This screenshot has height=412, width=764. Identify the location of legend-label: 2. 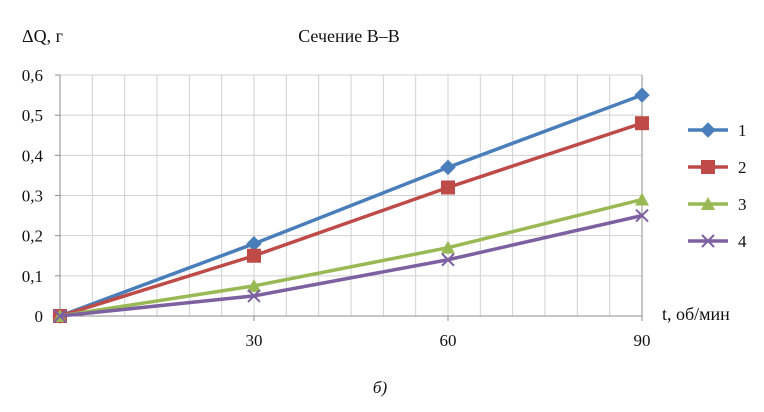
(742, 167).